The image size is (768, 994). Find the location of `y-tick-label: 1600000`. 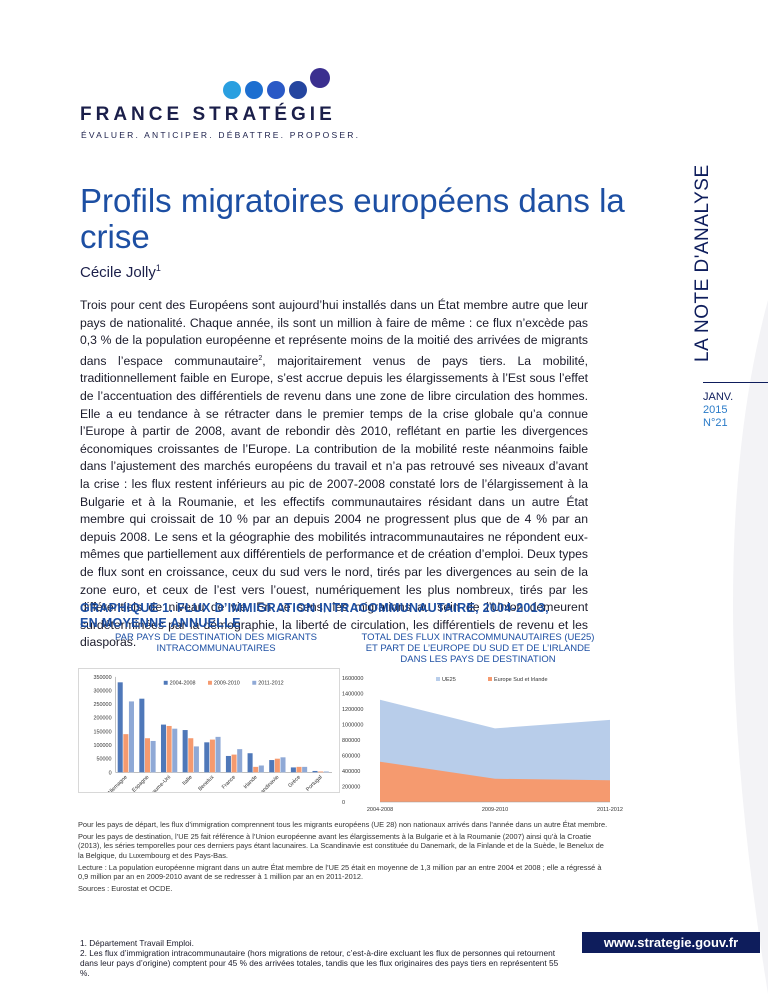

y-tick-label: 1600000 is located at coordinates (352, 679).